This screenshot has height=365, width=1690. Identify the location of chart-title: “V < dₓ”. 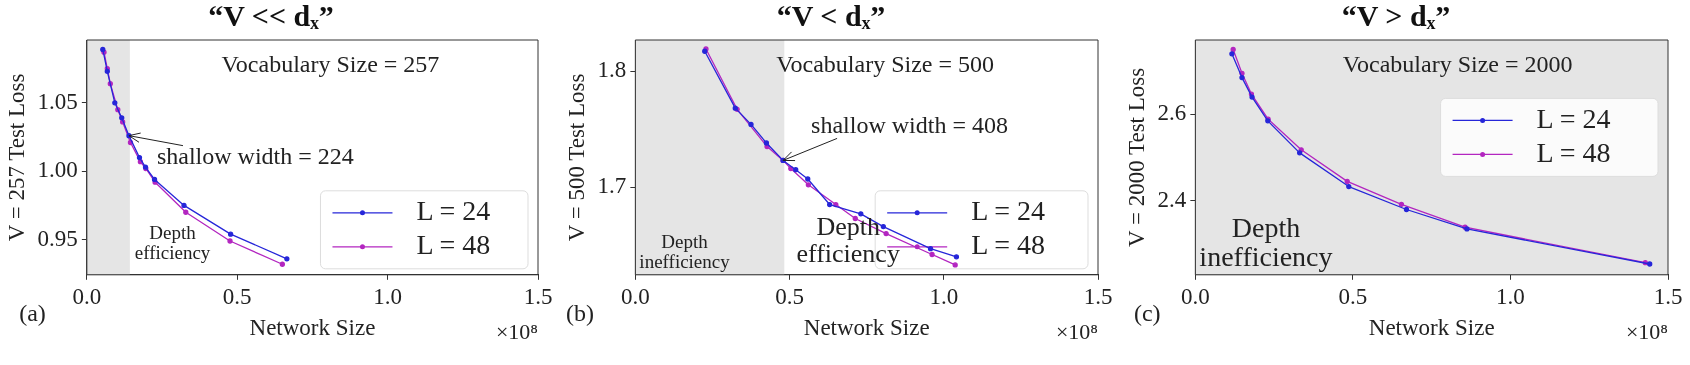
(831, 16).